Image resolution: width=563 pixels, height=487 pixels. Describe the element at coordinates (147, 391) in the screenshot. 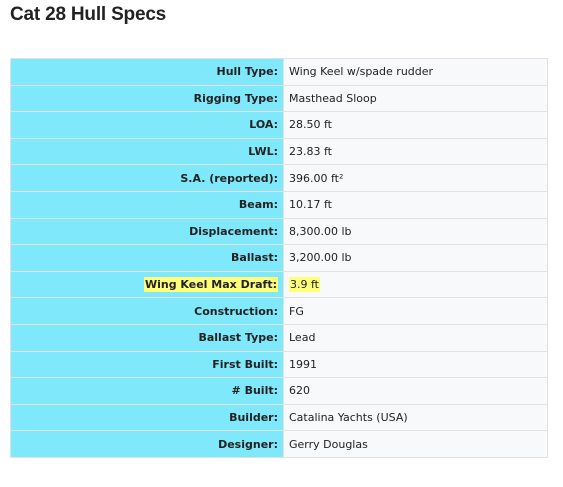

I see `spec-label: # Built:` at that location.